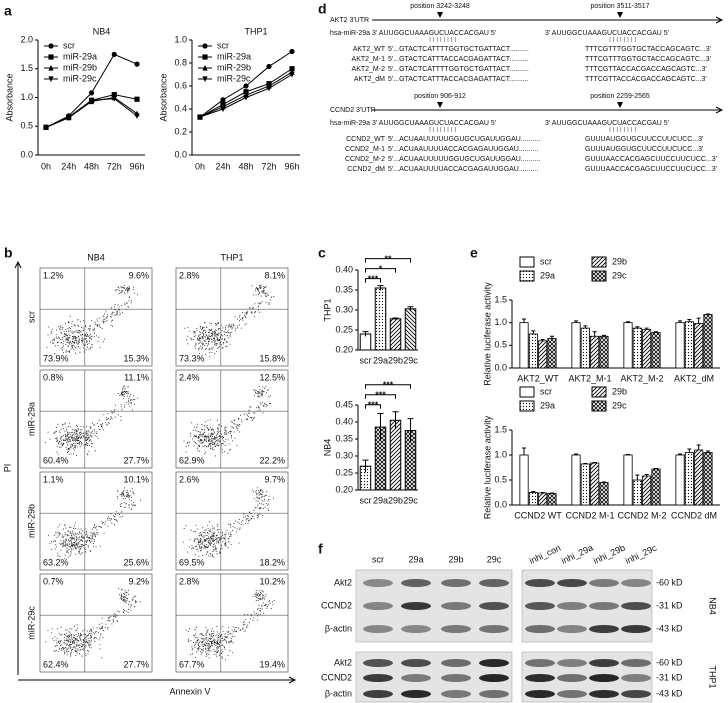 Image resolution: width=728 pixels, height=703 pixels. Describe the element at coordinates (500, 429) in the screenshot. I see `y-tick-label: 1.5` at that location.